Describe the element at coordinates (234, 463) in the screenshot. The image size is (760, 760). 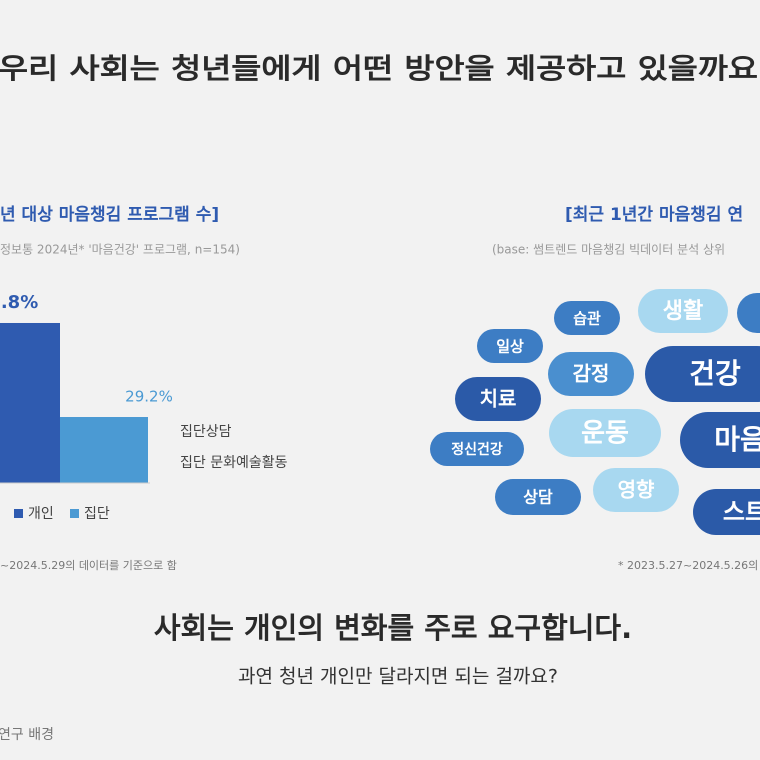
I see `annotation: 집단 문화예술활동` at that location.